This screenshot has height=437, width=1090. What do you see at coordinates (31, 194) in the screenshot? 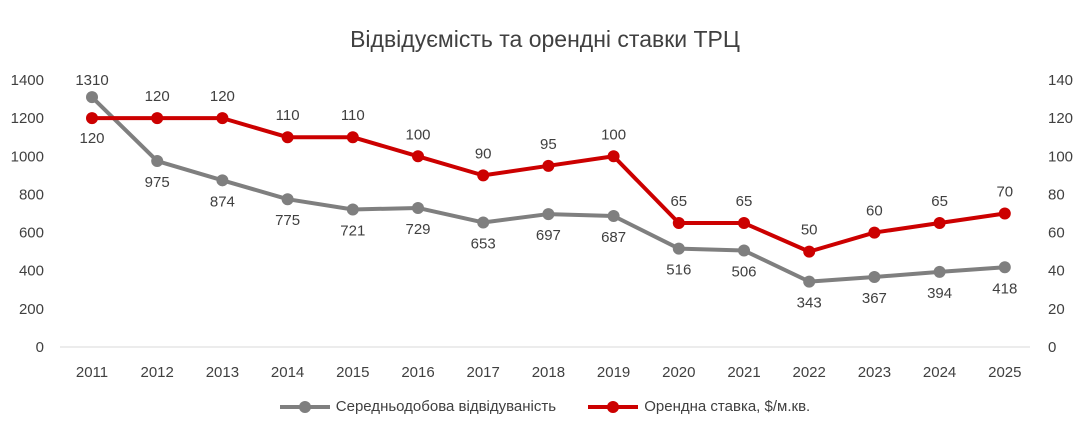
I see `y-left-tick-label: 800` at bounding box center [31, 194].